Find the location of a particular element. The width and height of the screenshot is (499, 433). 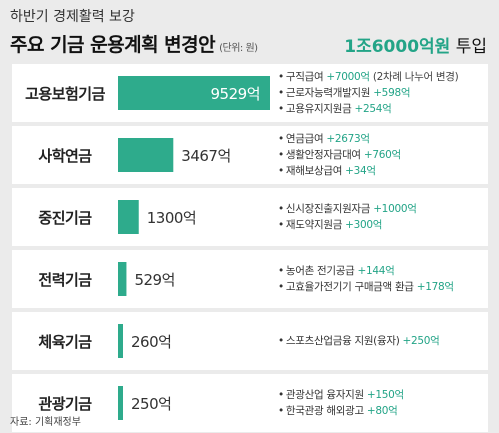

detail-item: • 구직급여 +7000억 (2차례 나누어 변경) is located at coordinates (368, 76).